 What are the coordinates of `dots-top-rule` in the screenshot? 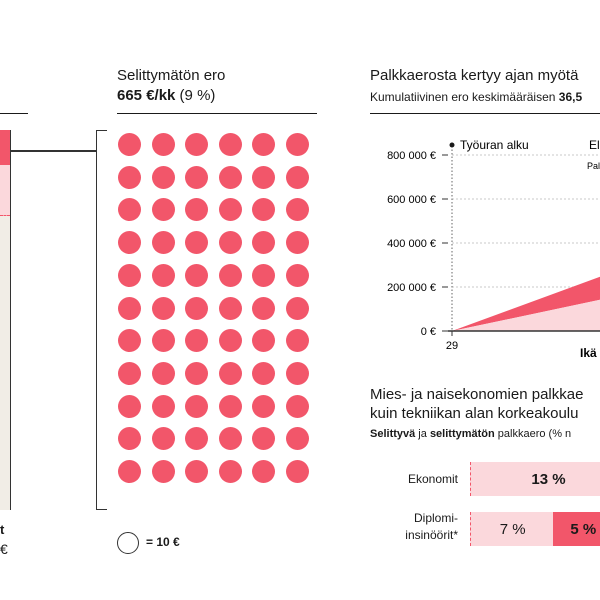 It's located at (217, 113).